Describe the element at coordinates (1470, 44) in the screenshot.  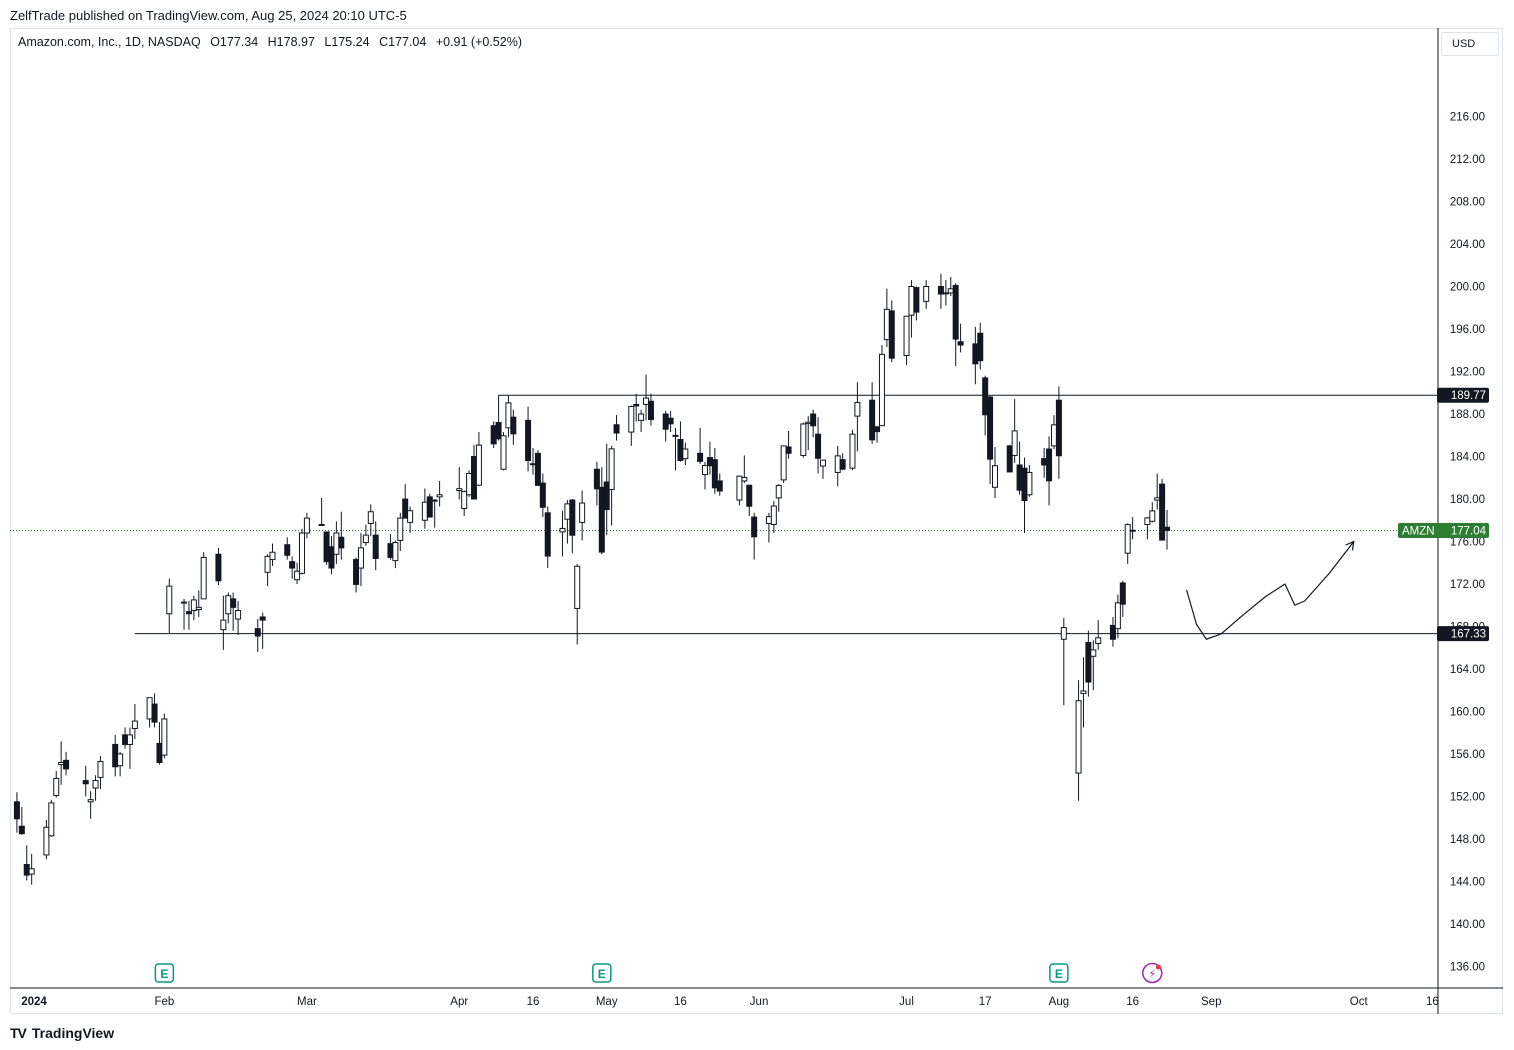
I see `currency-button: USD` at that location.